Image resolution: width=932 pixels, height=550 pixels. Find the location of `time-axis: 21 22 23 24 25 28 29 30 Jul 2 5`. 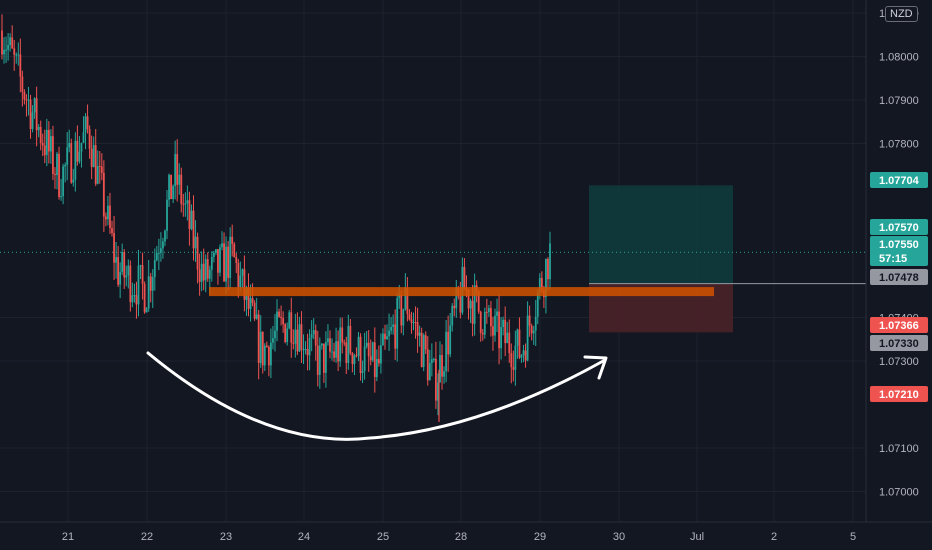

time-axis: 21 22 23 24 25 28 29 30 Jul 2 5 is located at coordinates (459, 537).